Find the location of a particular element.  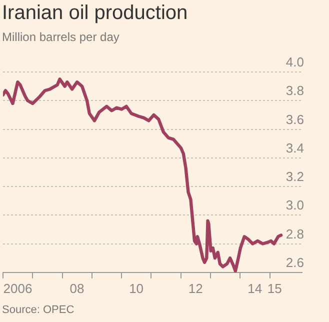

x-tick-label: 14 is located at coordinates (255, 288).